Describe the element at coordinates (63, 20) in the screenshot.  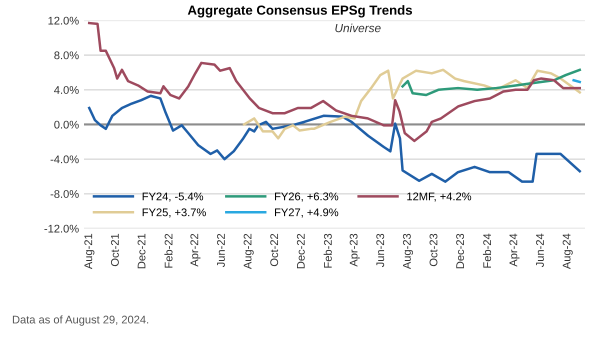
I see `y-tick-label: 12.0%` at that location.